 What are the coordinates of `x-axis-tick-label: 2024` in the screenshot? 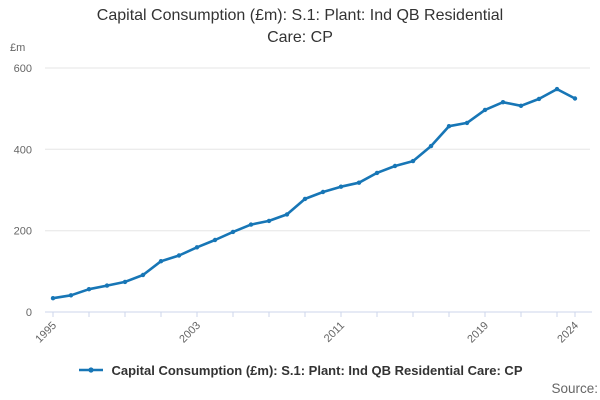 It's located at (568, 333).